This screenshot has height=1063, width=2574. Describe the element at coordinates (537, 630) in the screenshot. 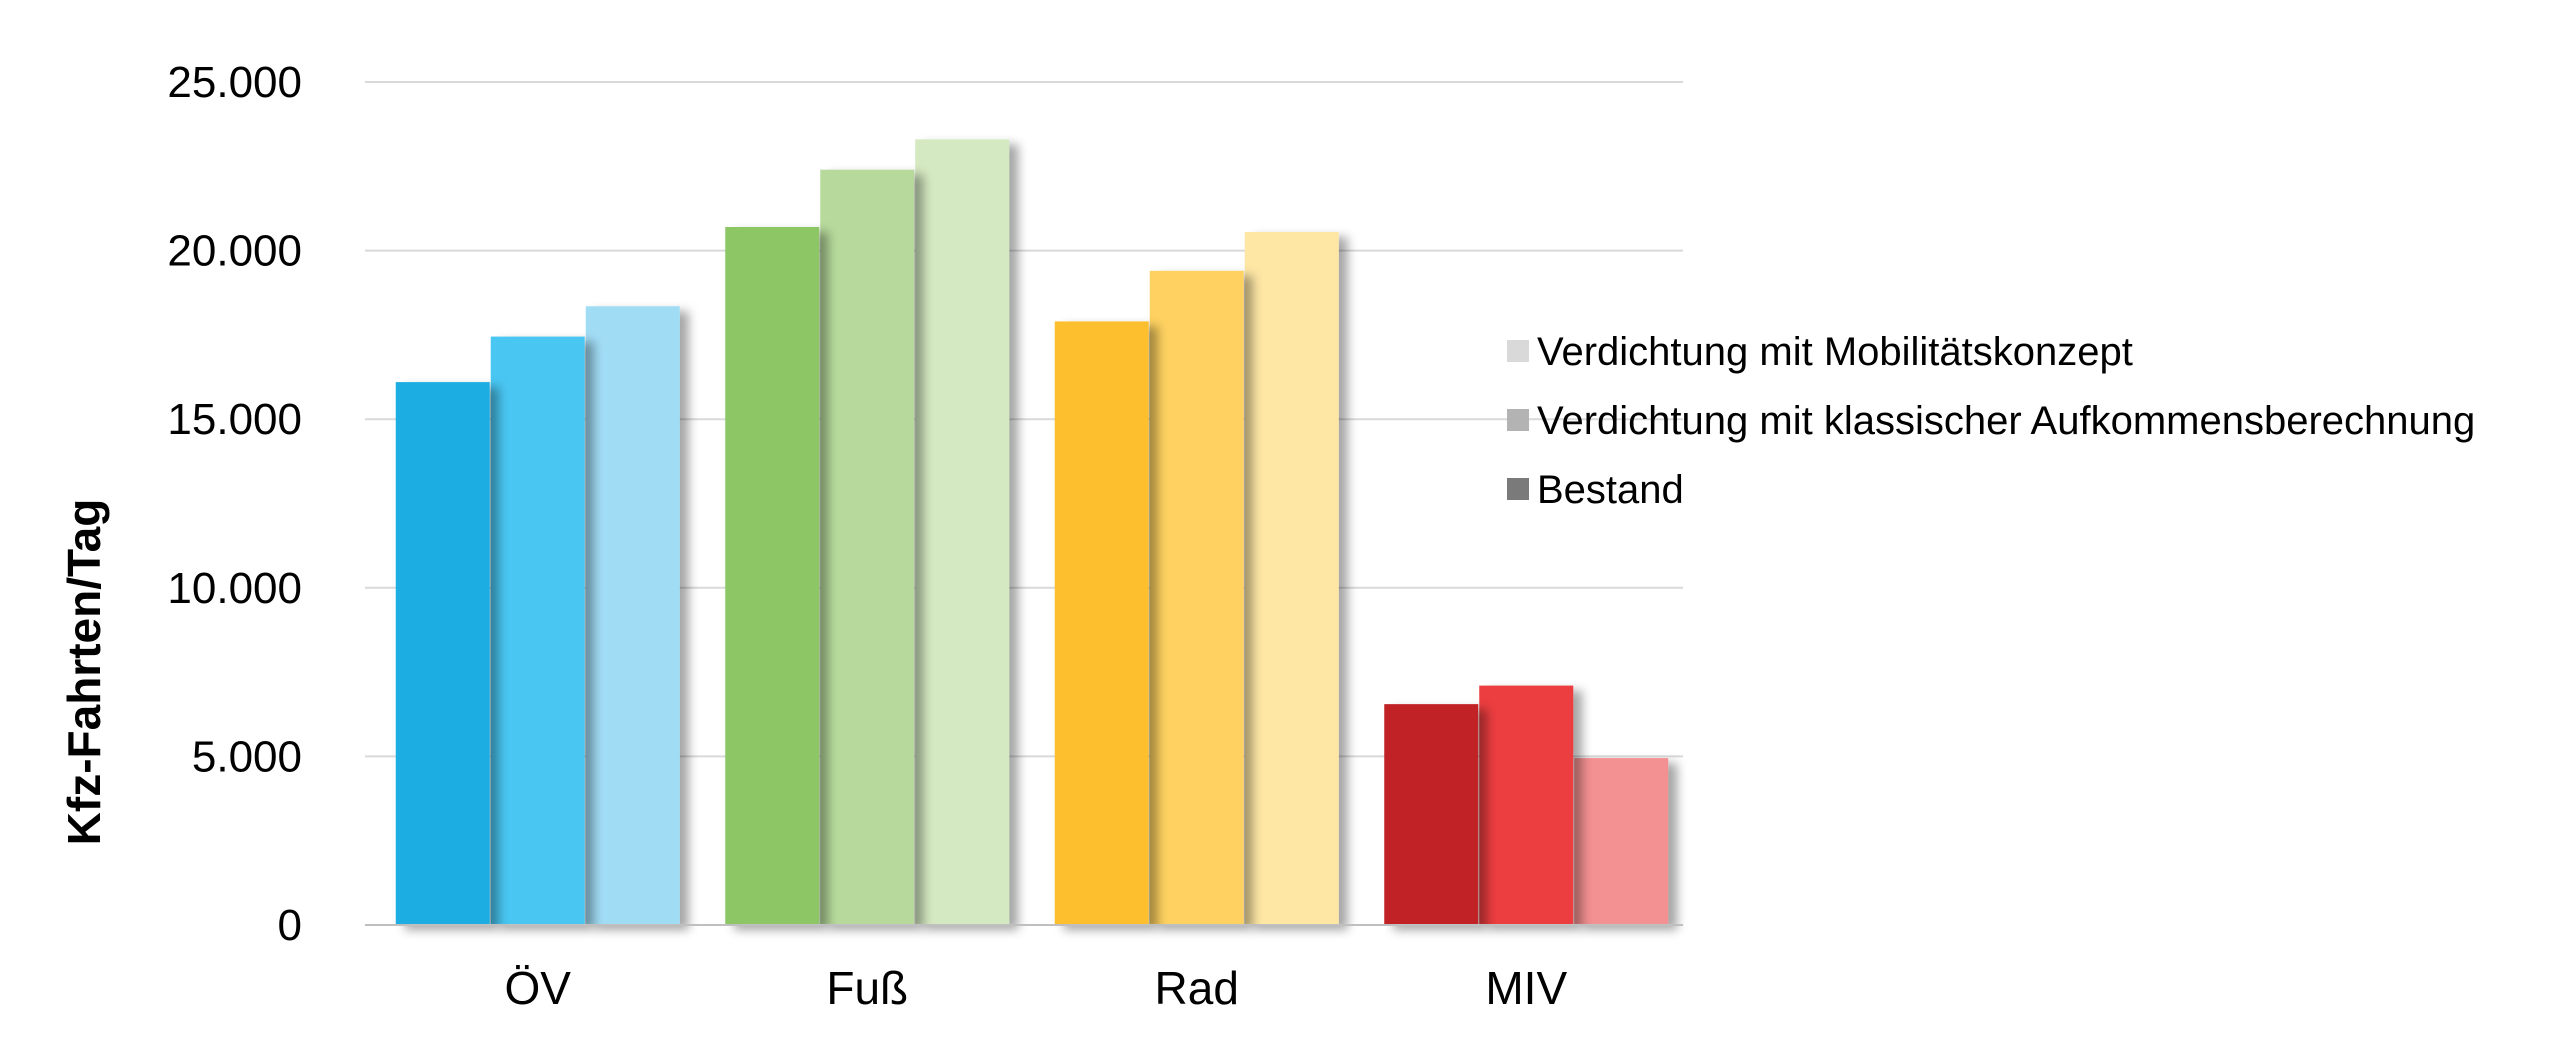

I see `bar-öv-2` at that location.